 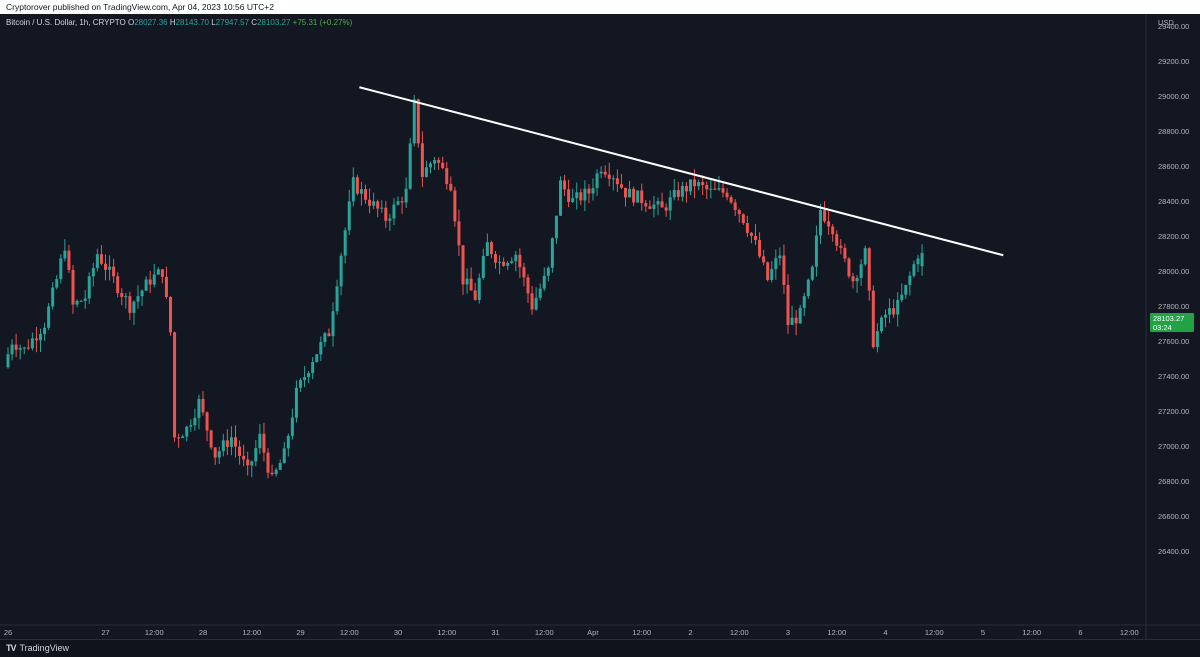 What do you see at coordinates (232, 22) in the screenshot?
I see `low-value: 27947.57` at bounding box center [232, 22].